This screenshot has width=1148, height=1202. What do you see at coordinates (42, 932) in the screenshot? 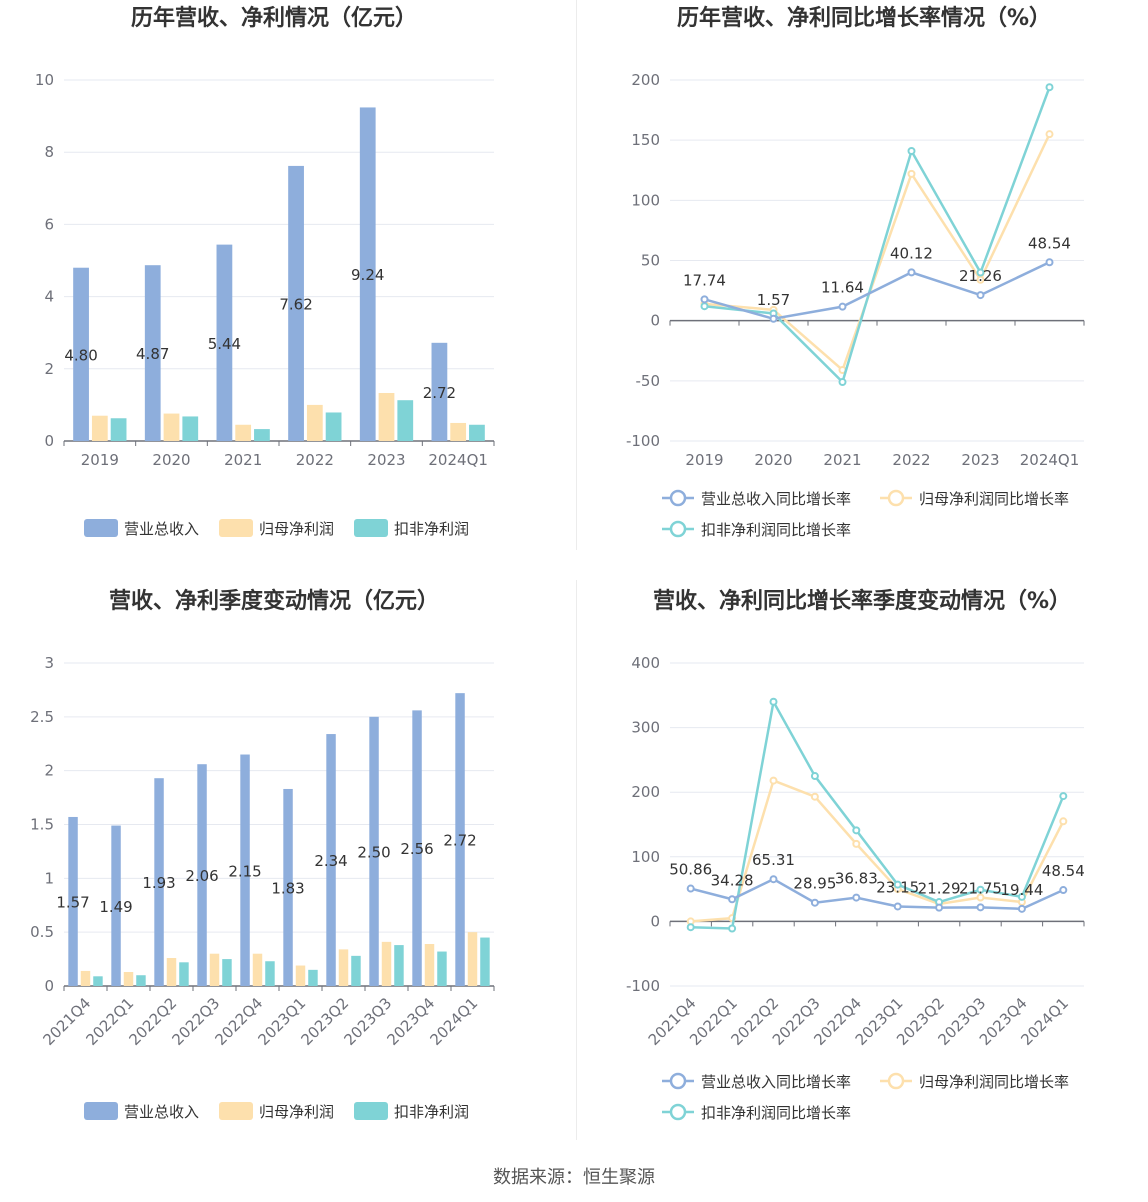
I see `y-tick-label: 0.5` at bounding box center [42, 932].